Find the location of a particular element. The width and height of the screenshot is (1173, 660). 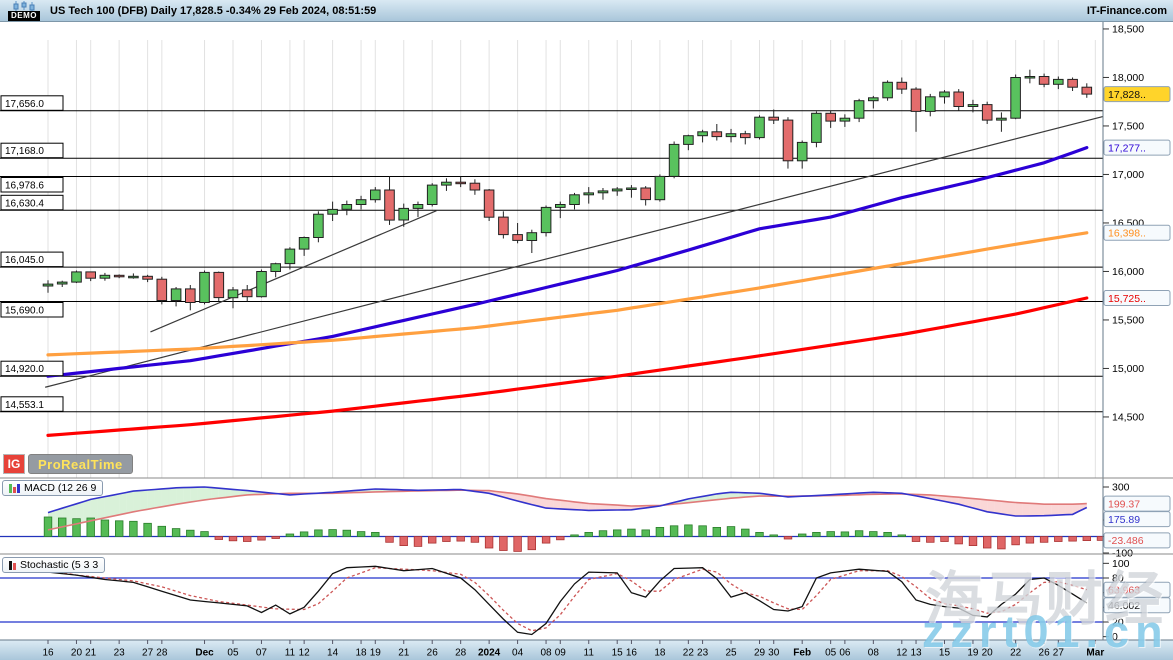

svg-text: 300 is located at coordinates (1121, 488).